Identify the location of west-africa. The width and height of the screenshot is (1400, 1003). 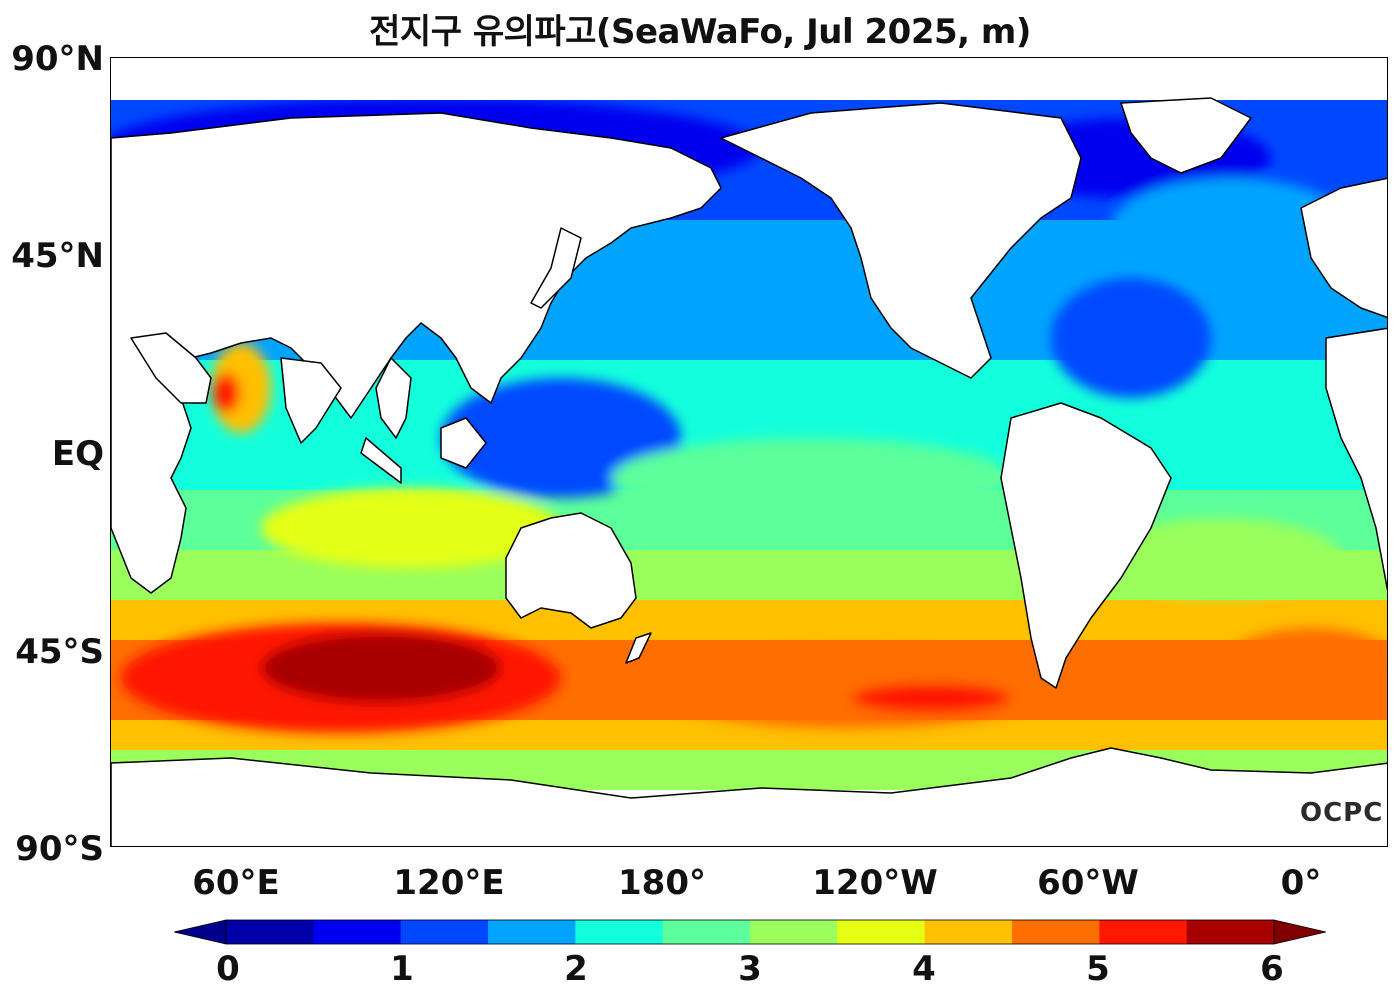
(1356, 459).